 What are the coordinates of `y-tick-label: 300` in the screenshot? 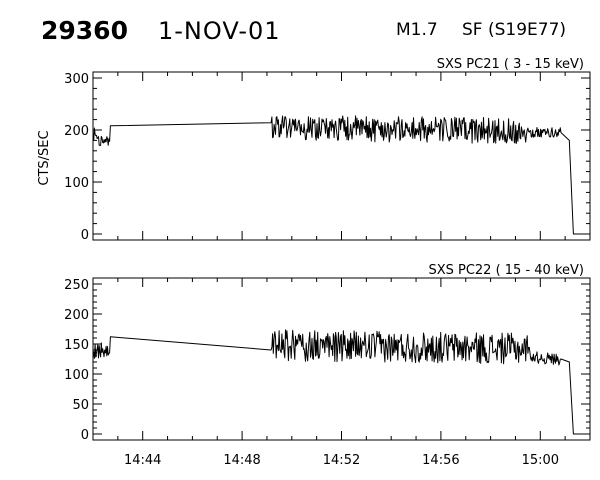 It's located at (76, 79).